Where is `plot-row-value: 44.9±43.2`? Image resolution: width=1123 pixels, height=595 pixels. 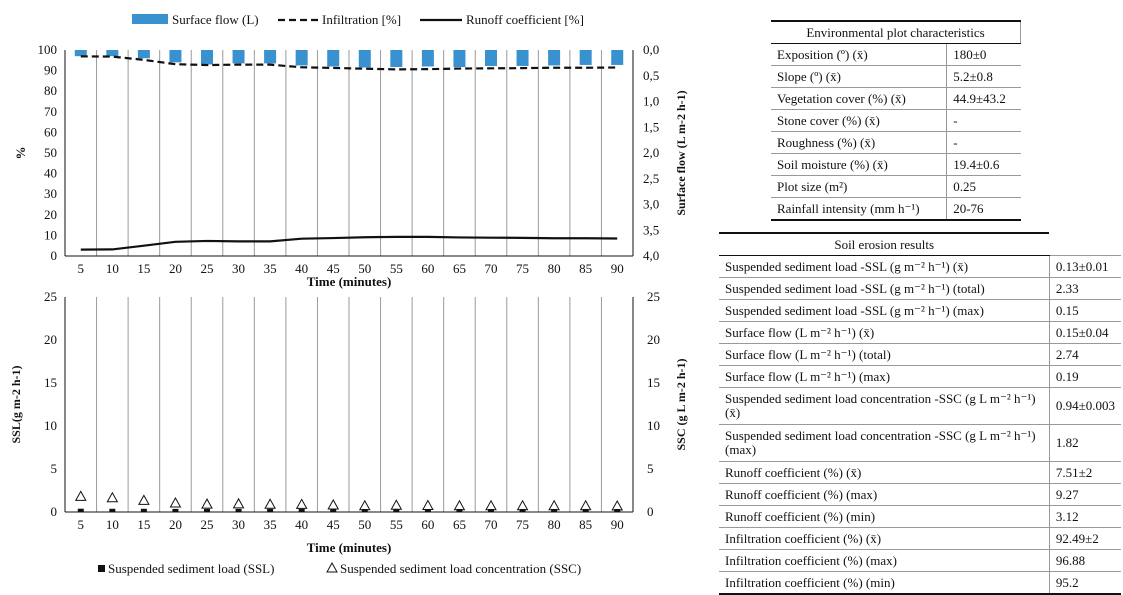 plot-row-value: 44.9±43.2 is located at coordinates (983, 98).